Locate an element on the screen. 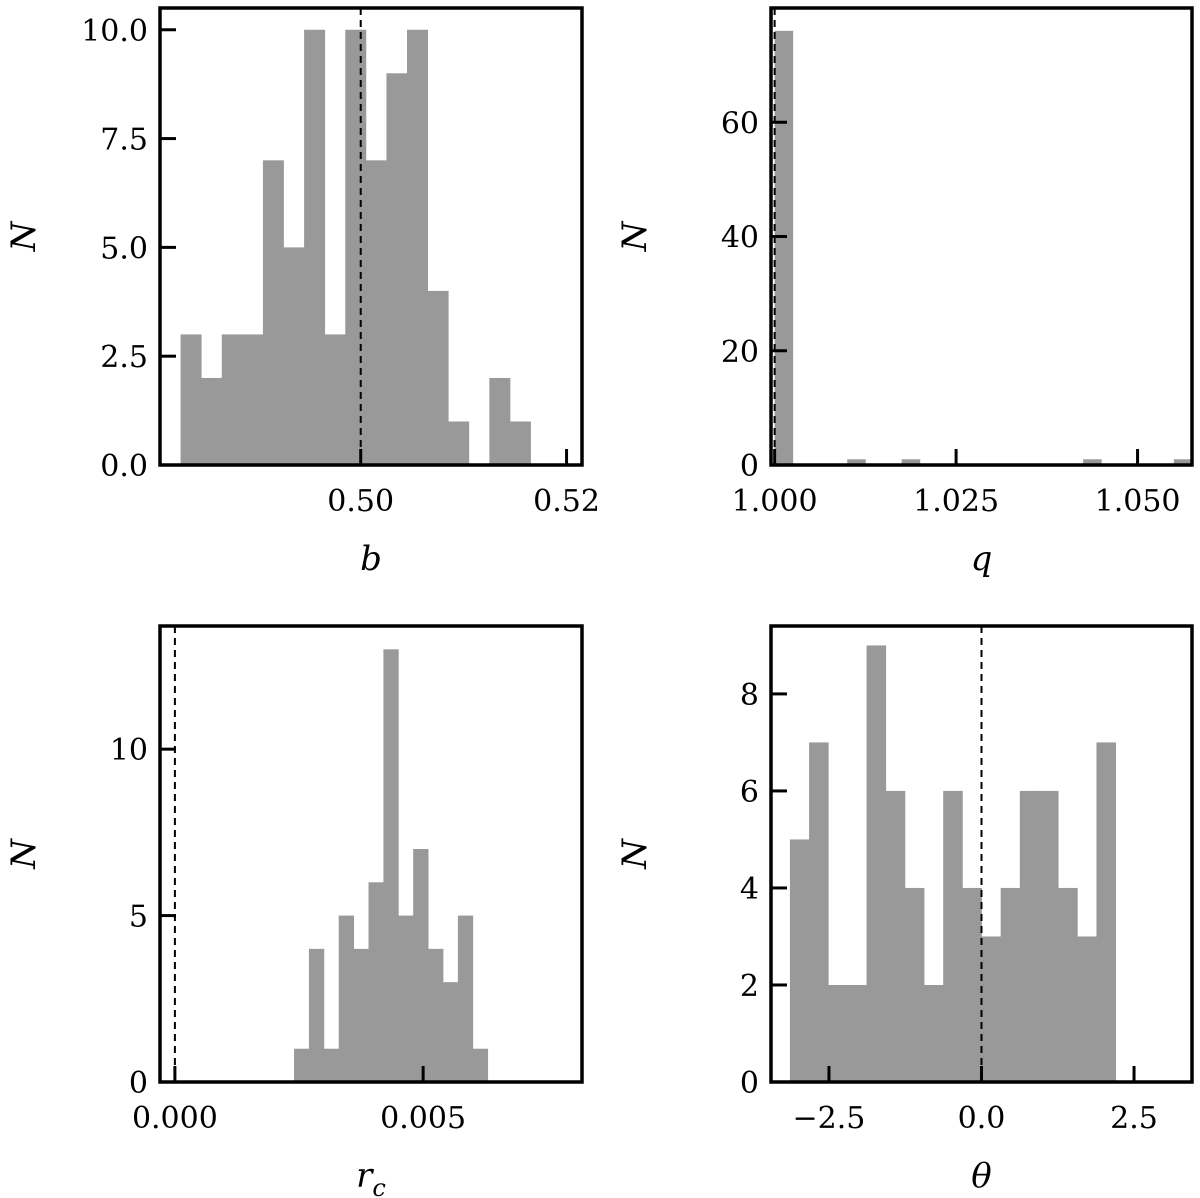  y-axis-label-theta: N is located at coordinates (635, 854).